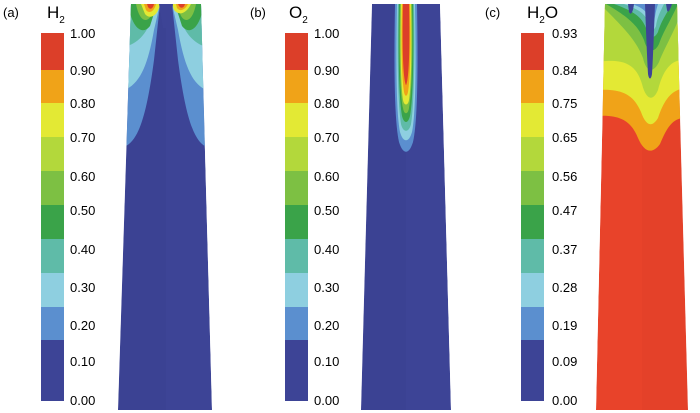 The image size is (700, 413). Describe the element at coordinates (11, 12) in the screenshot. I see `panel-label-a: (a)` at that location.